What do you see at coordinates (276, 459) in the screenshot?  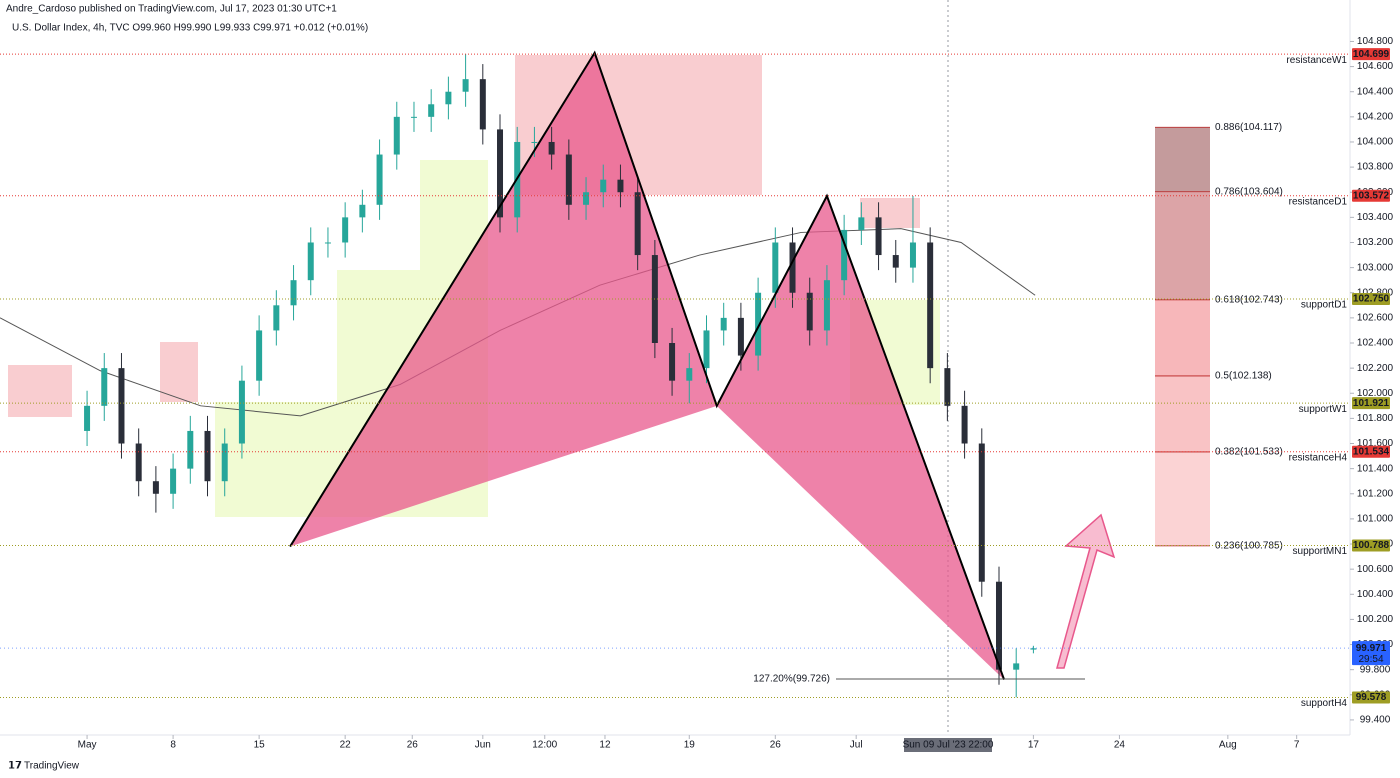 I see `demand-zone` at bounding box center [276, 459].